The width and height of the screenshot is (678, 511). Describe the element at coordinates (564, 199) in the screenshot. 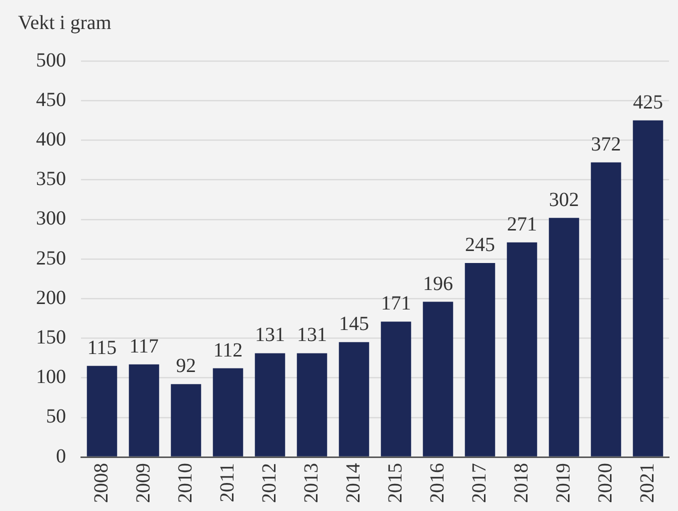

I see `data-label: 302` at that location.